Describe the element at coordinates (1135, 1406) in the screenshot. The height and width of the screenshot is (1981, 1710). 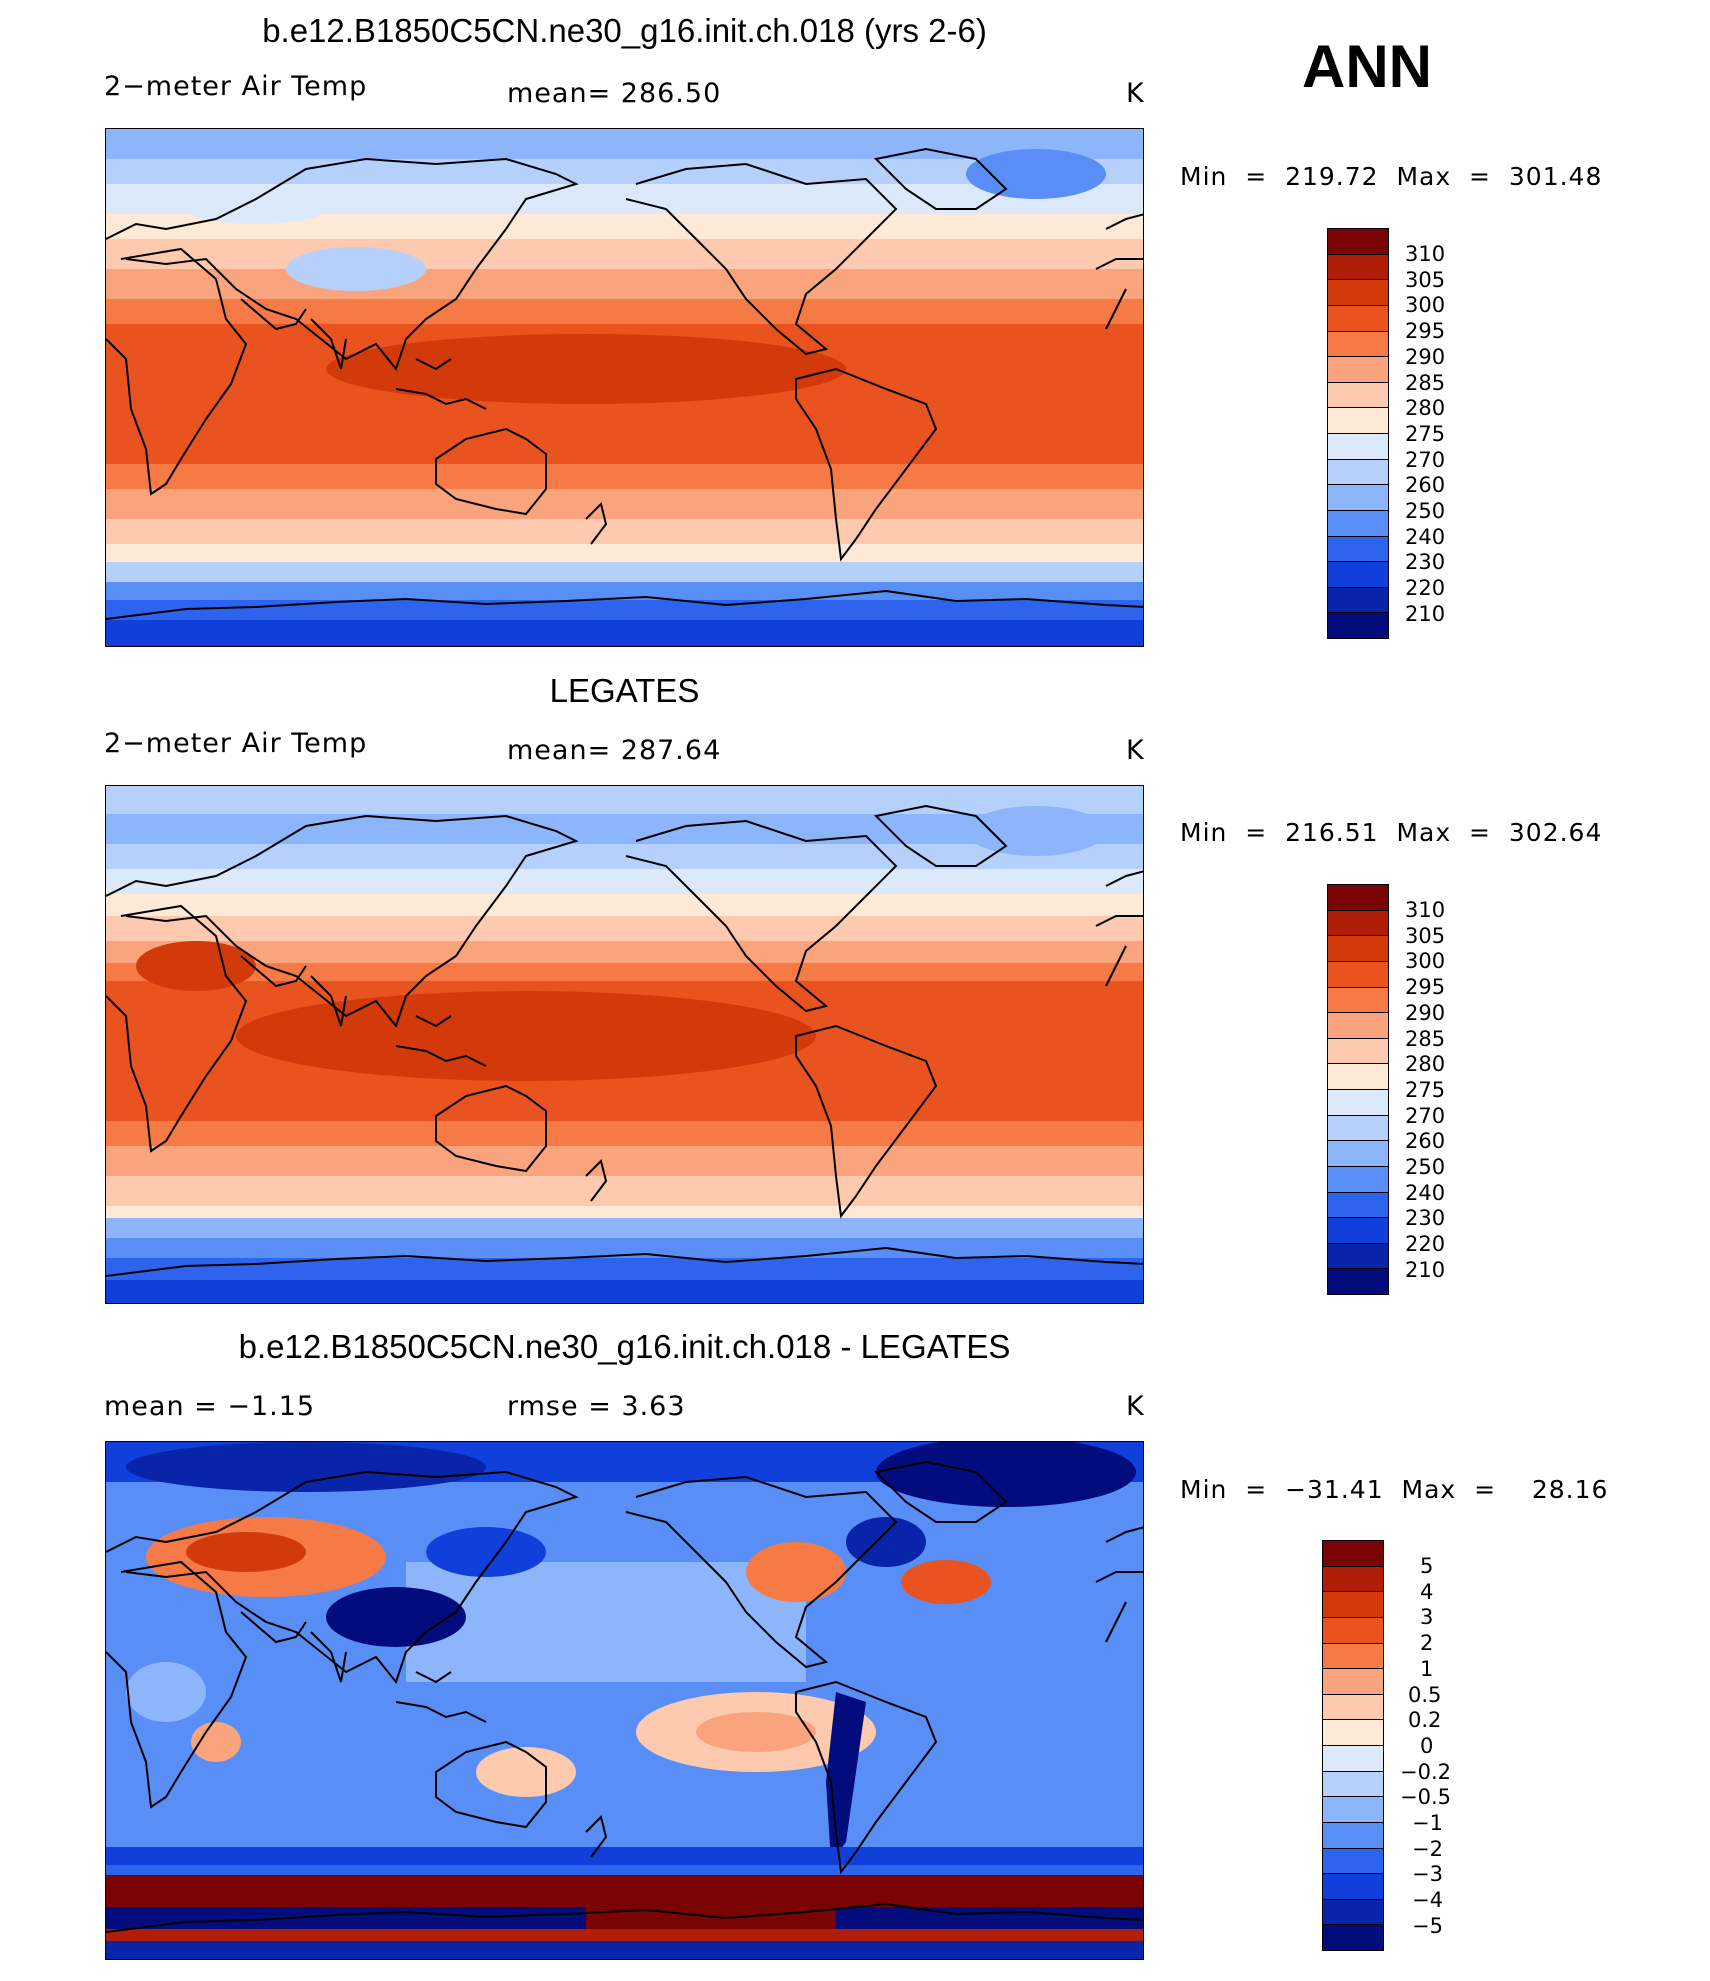
I see `panel3-units: K` at that location.